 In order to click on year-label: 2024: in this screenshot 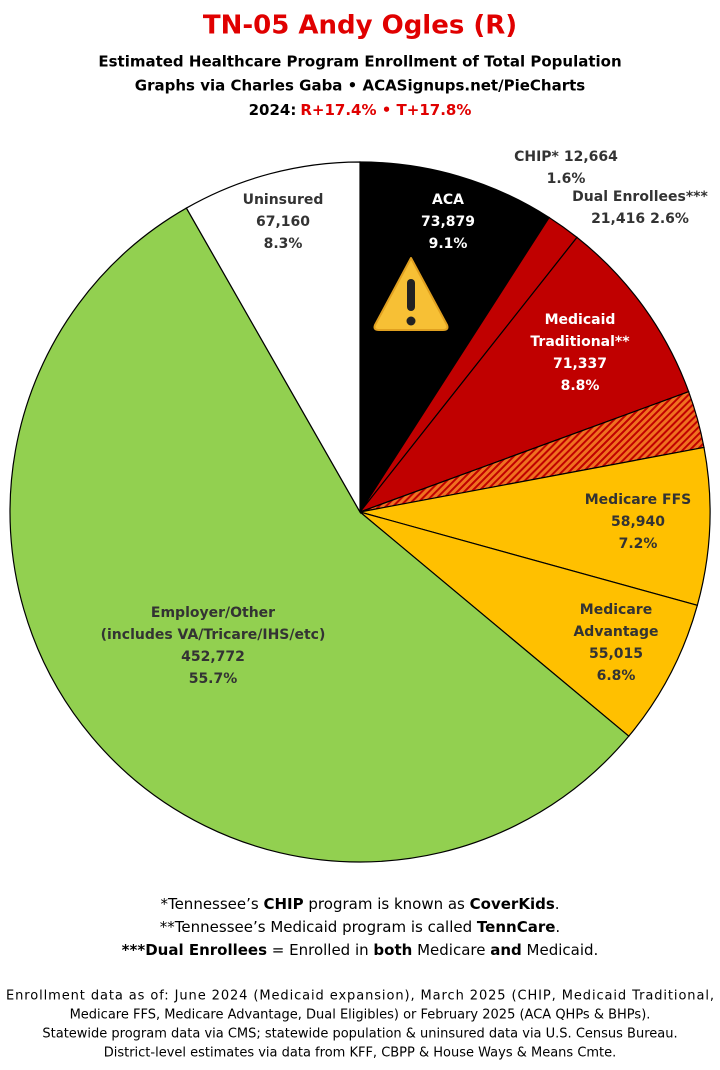, I will do `click(273, 110)`.